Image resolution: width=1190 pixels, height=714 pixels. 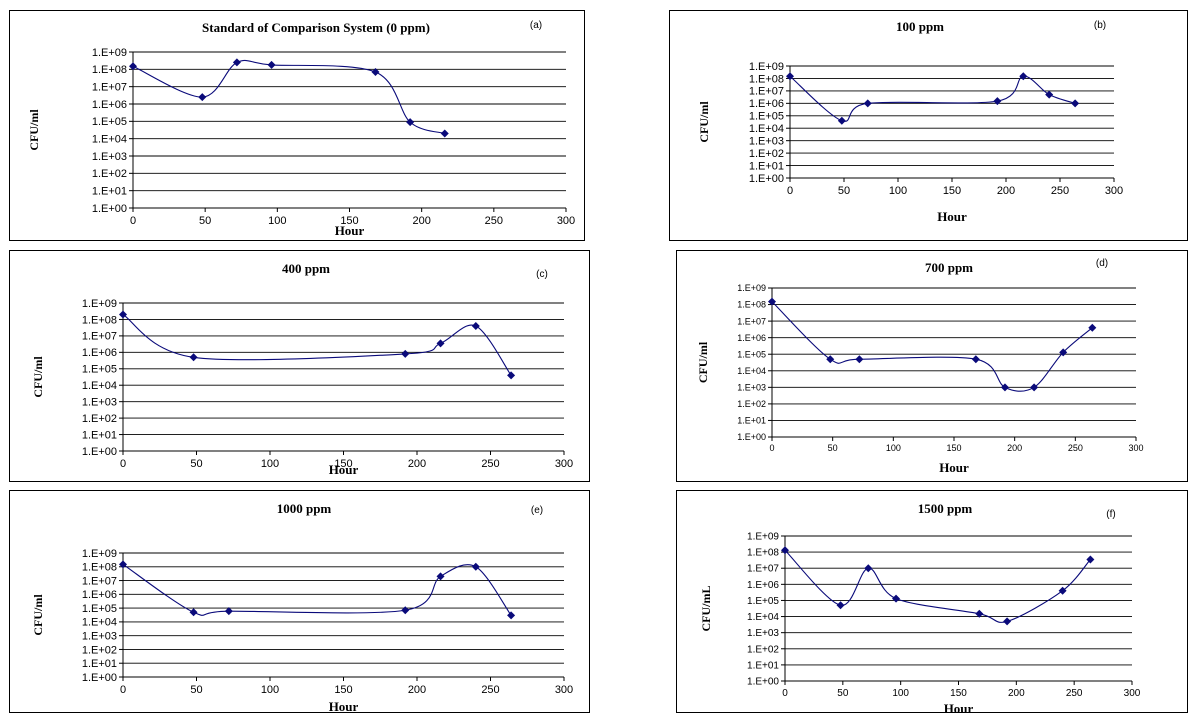 I want to click on series-line-a, so click(x=288, y=96).